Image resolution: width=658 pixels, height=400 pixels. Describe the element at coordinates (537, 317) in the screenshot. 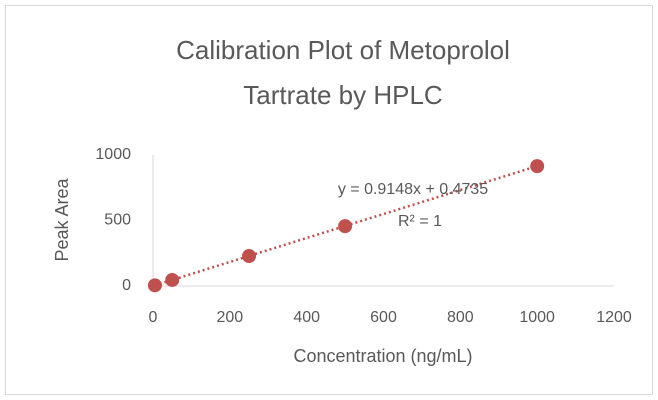

I see `x-tick-label: 1000` at that location.